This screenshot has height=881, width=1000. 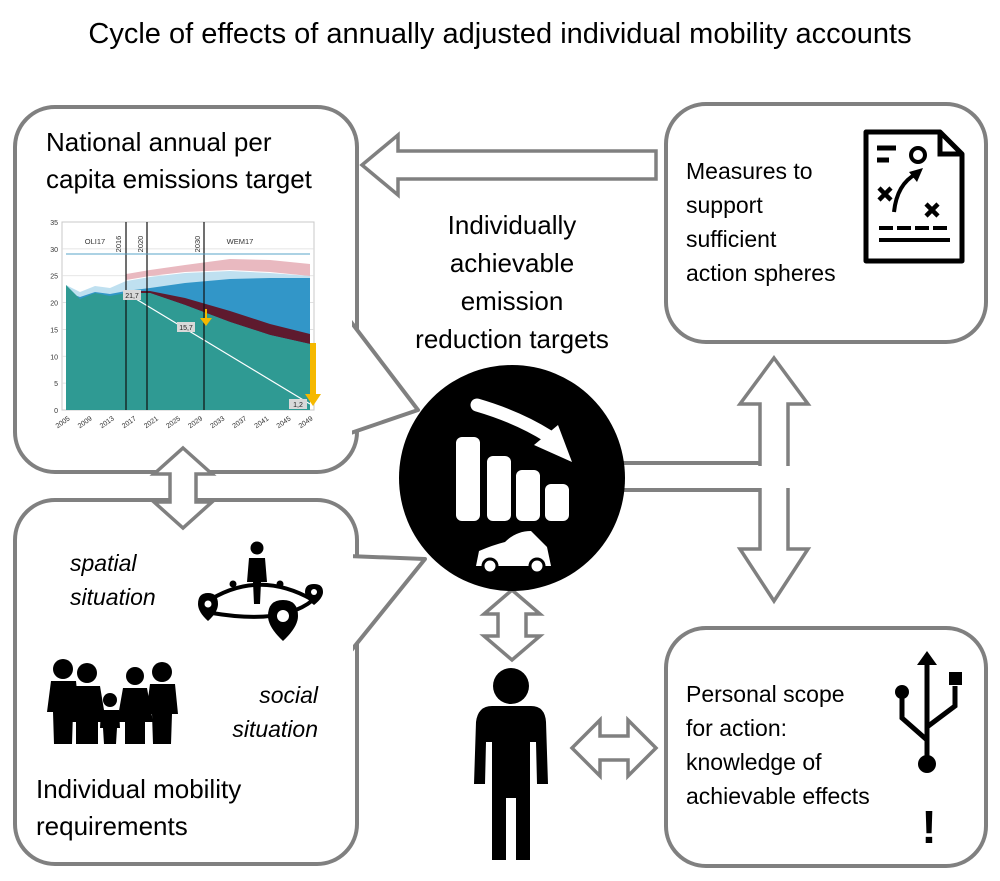 What do you see at coordinates (260, 591) in the screenshot?
I see `location-person-icon` at bounding box center [260, 591].